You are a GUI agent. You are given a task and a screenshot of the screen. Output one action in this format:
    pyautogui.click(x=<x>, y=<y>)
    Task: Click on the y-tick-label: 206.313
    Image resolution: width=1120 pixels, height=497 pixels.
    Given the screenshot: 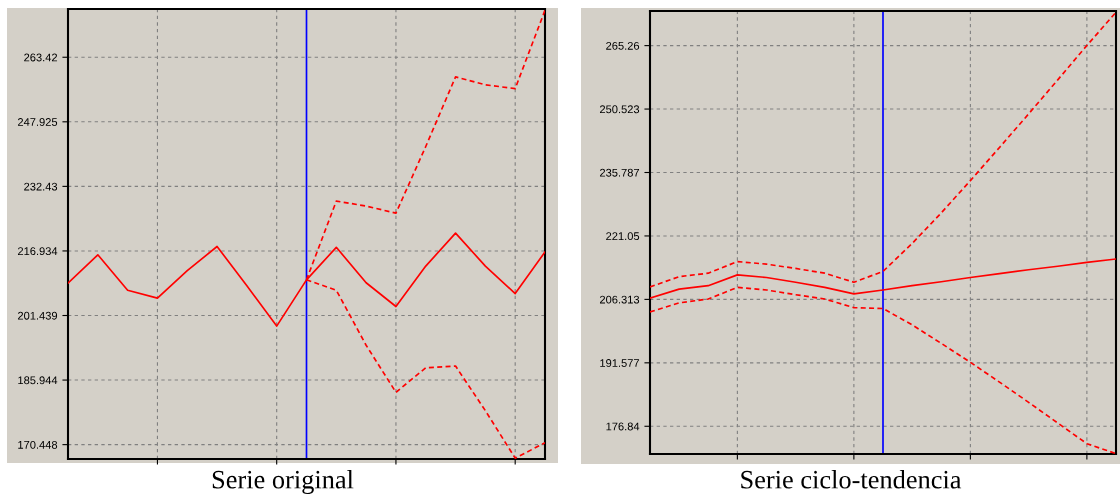 What is the action you would take?
    pyautogui.click(x=619, y=299)
    